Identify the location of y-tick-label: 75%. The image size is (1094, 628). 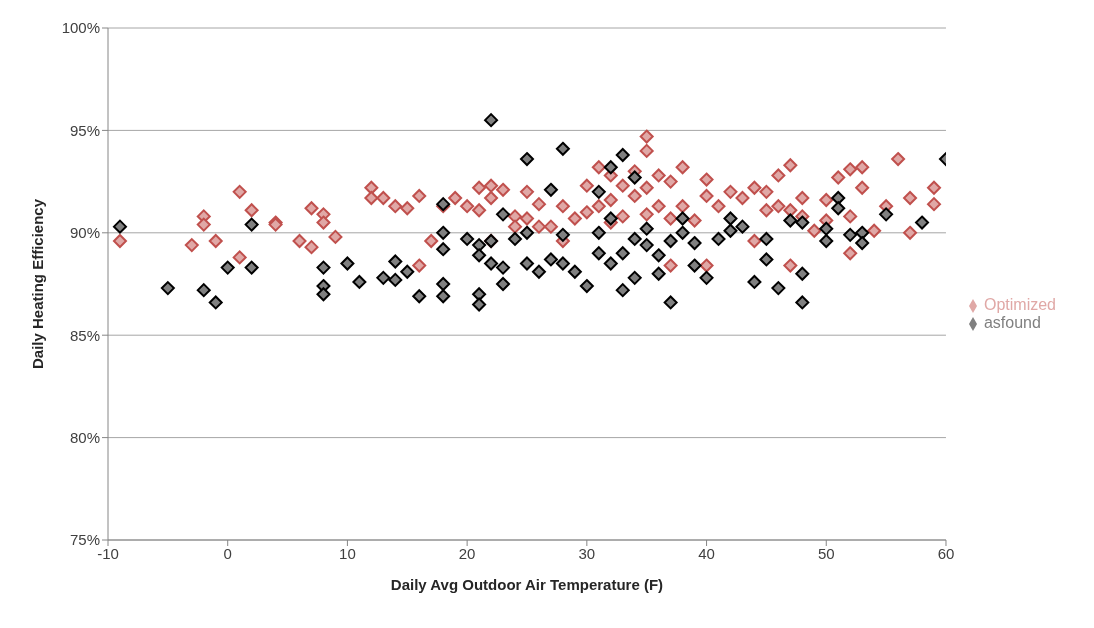
(84, 540).